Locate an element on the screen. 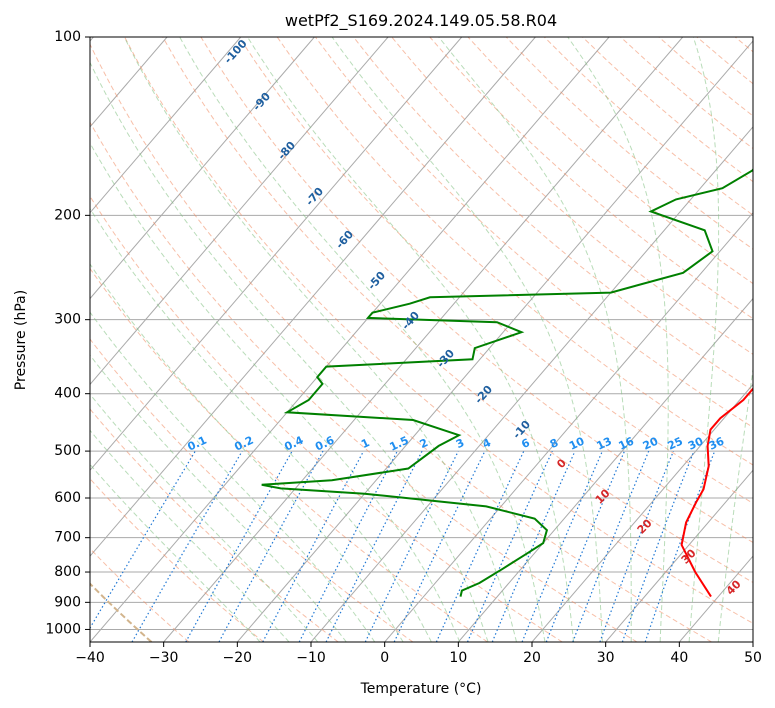 This screenshot has width=775, height=708. x-tick-label: 20 is located at coordinates (532, 658).